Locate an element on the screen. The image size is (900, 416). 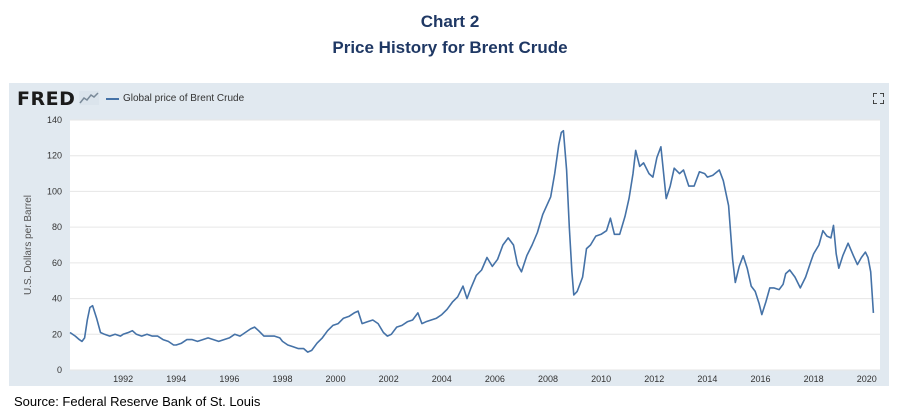
y-axis-label: U.S. Dollars per Barrel is located at coordinates (28, 245).